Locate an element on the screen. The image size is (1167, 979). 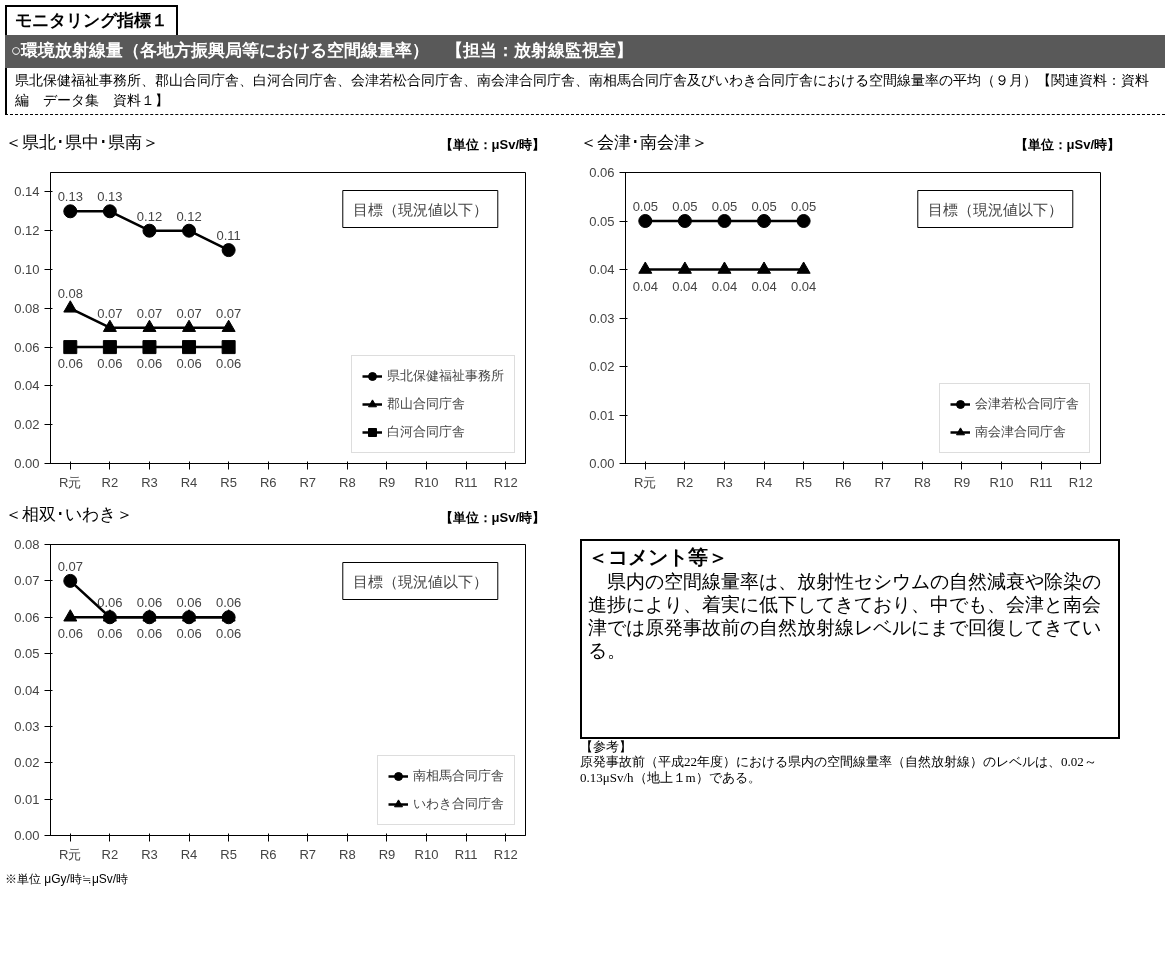
text: モニタリング指標１ is located at coordinates (91, 20).